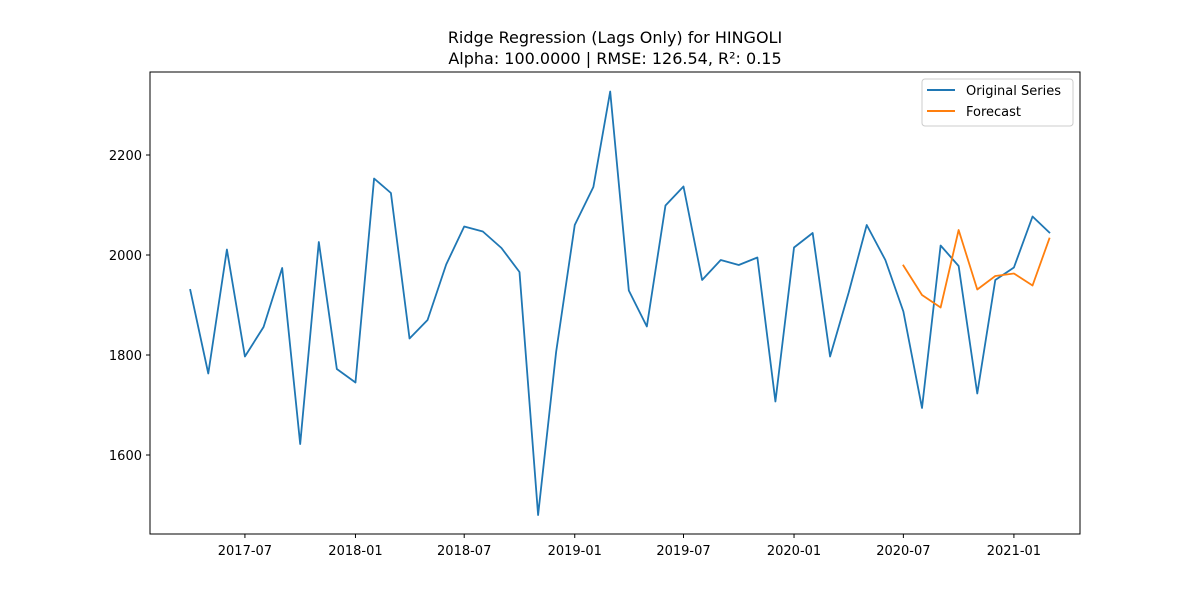  I want to click on legend: Original Series Forecast, so click(997, 102).